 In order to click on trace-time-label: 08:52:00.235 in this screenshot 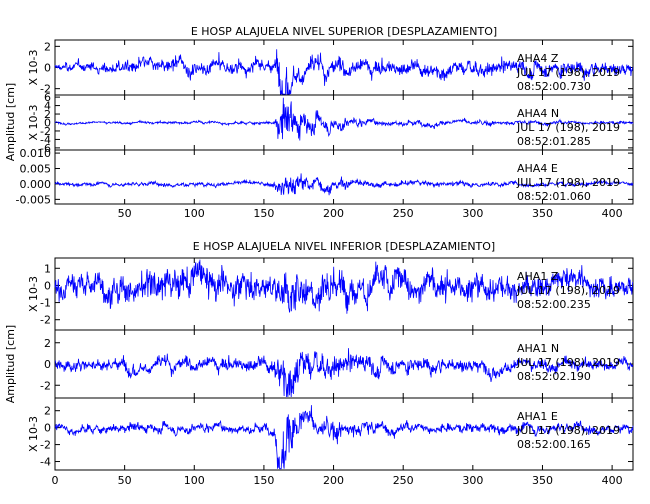, I will do `click(554, 304)`.